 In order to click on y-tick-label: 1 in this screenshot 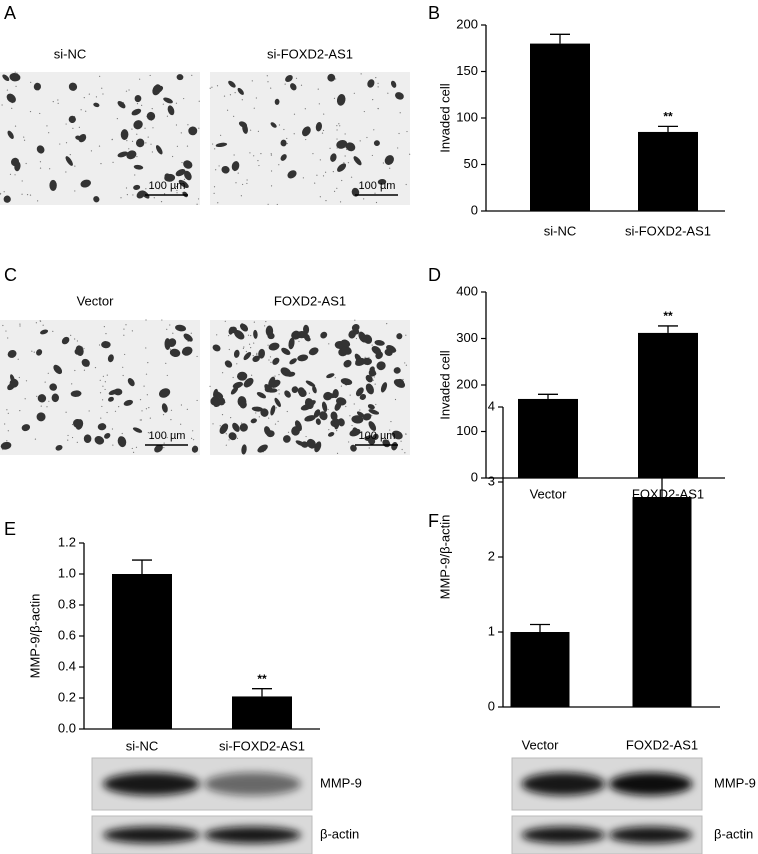, I will do `click(491, 630)`.